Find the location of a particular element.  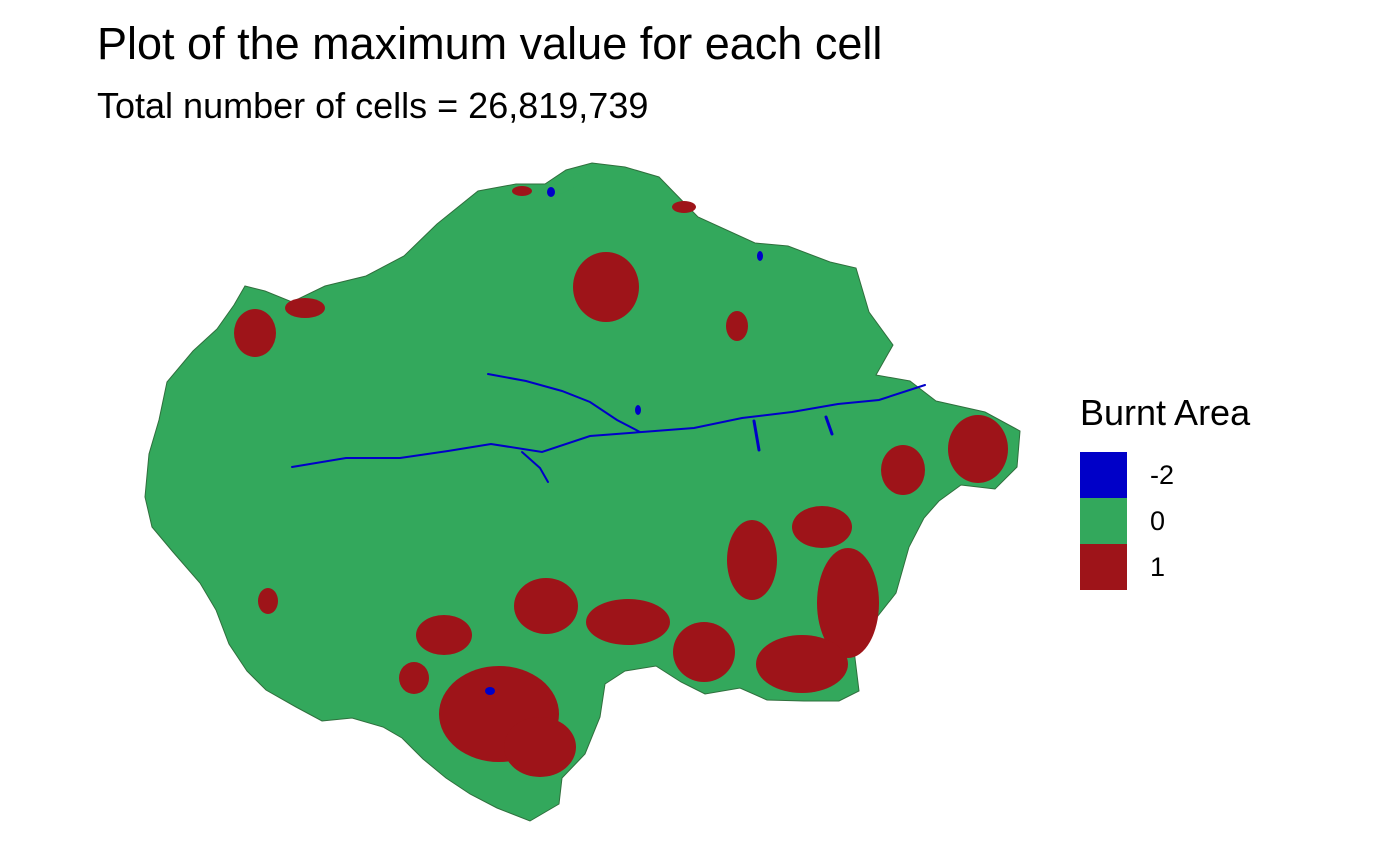

chart-subtitle: Total number of cells = 26,819,739 is located at coordinates (373, 105).